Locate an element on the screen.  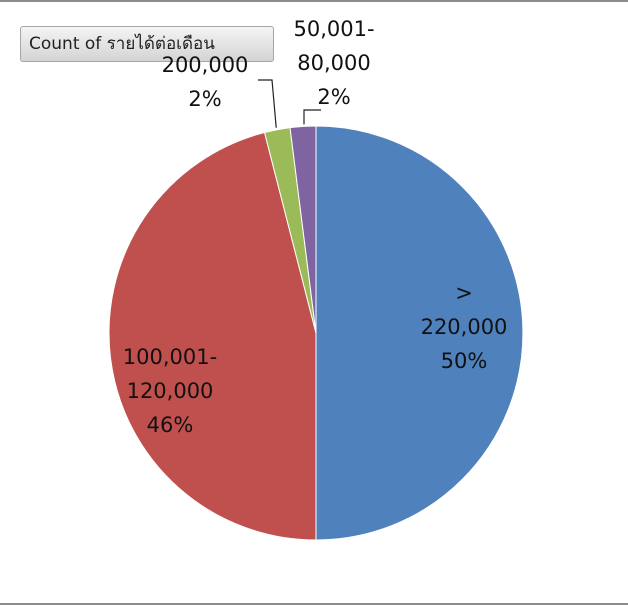
slice-label: 80,000 is located at coordinates (333, 63).